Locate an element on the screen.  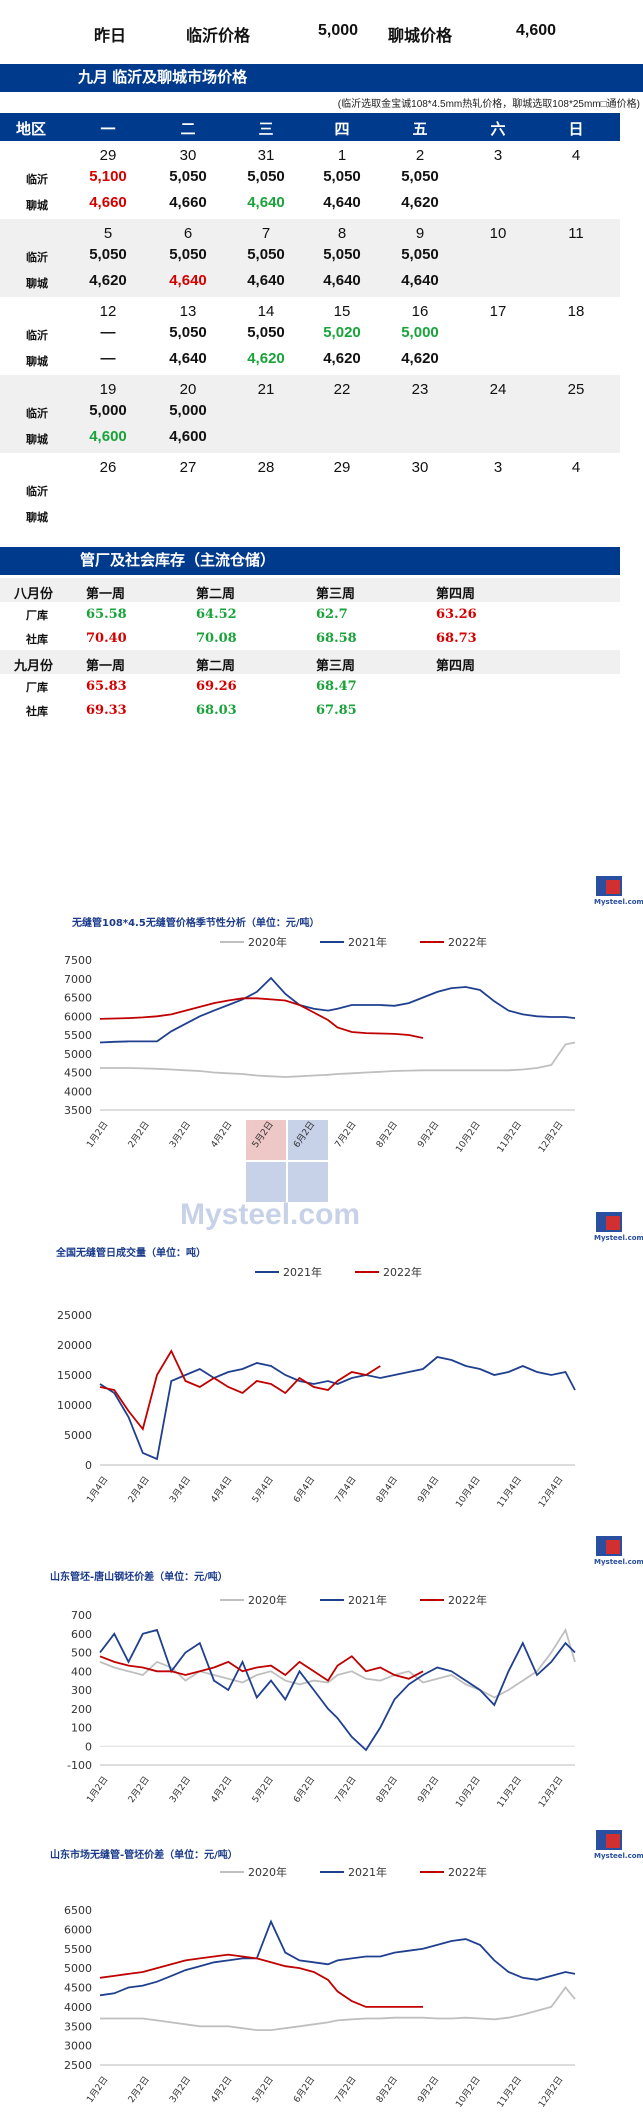
linyi-price: 5,020 is located at coordinates (342, 332).